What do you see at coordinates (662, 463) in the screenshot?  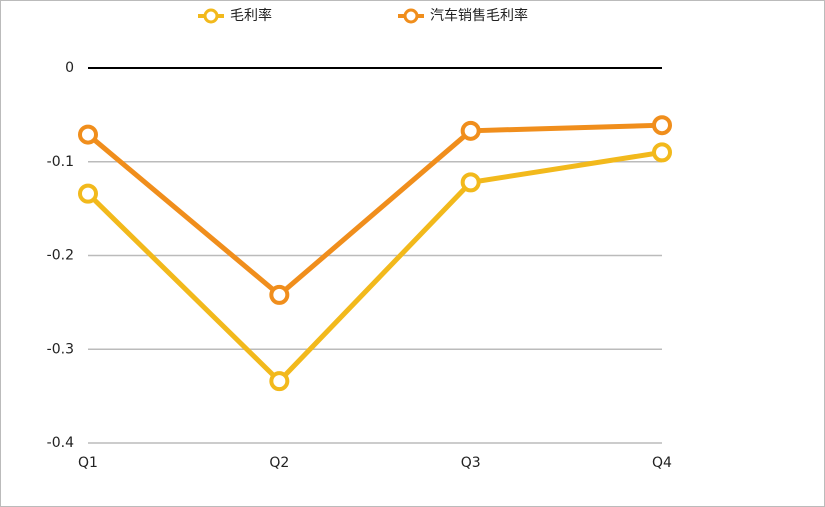 I see `x-tick-label: Q4` at bounding box center [662, 463].